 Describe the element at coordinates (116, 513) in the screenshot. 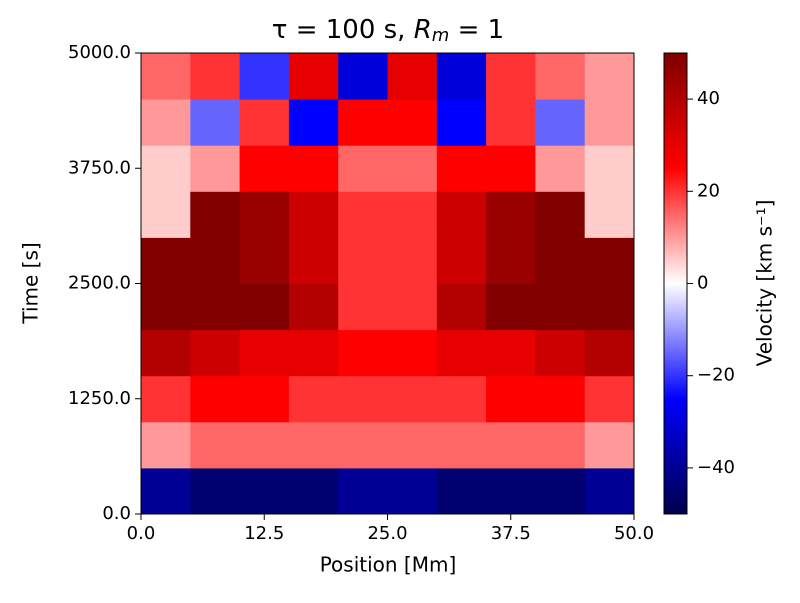

I see `y-tick-label: 0.0` at that location.